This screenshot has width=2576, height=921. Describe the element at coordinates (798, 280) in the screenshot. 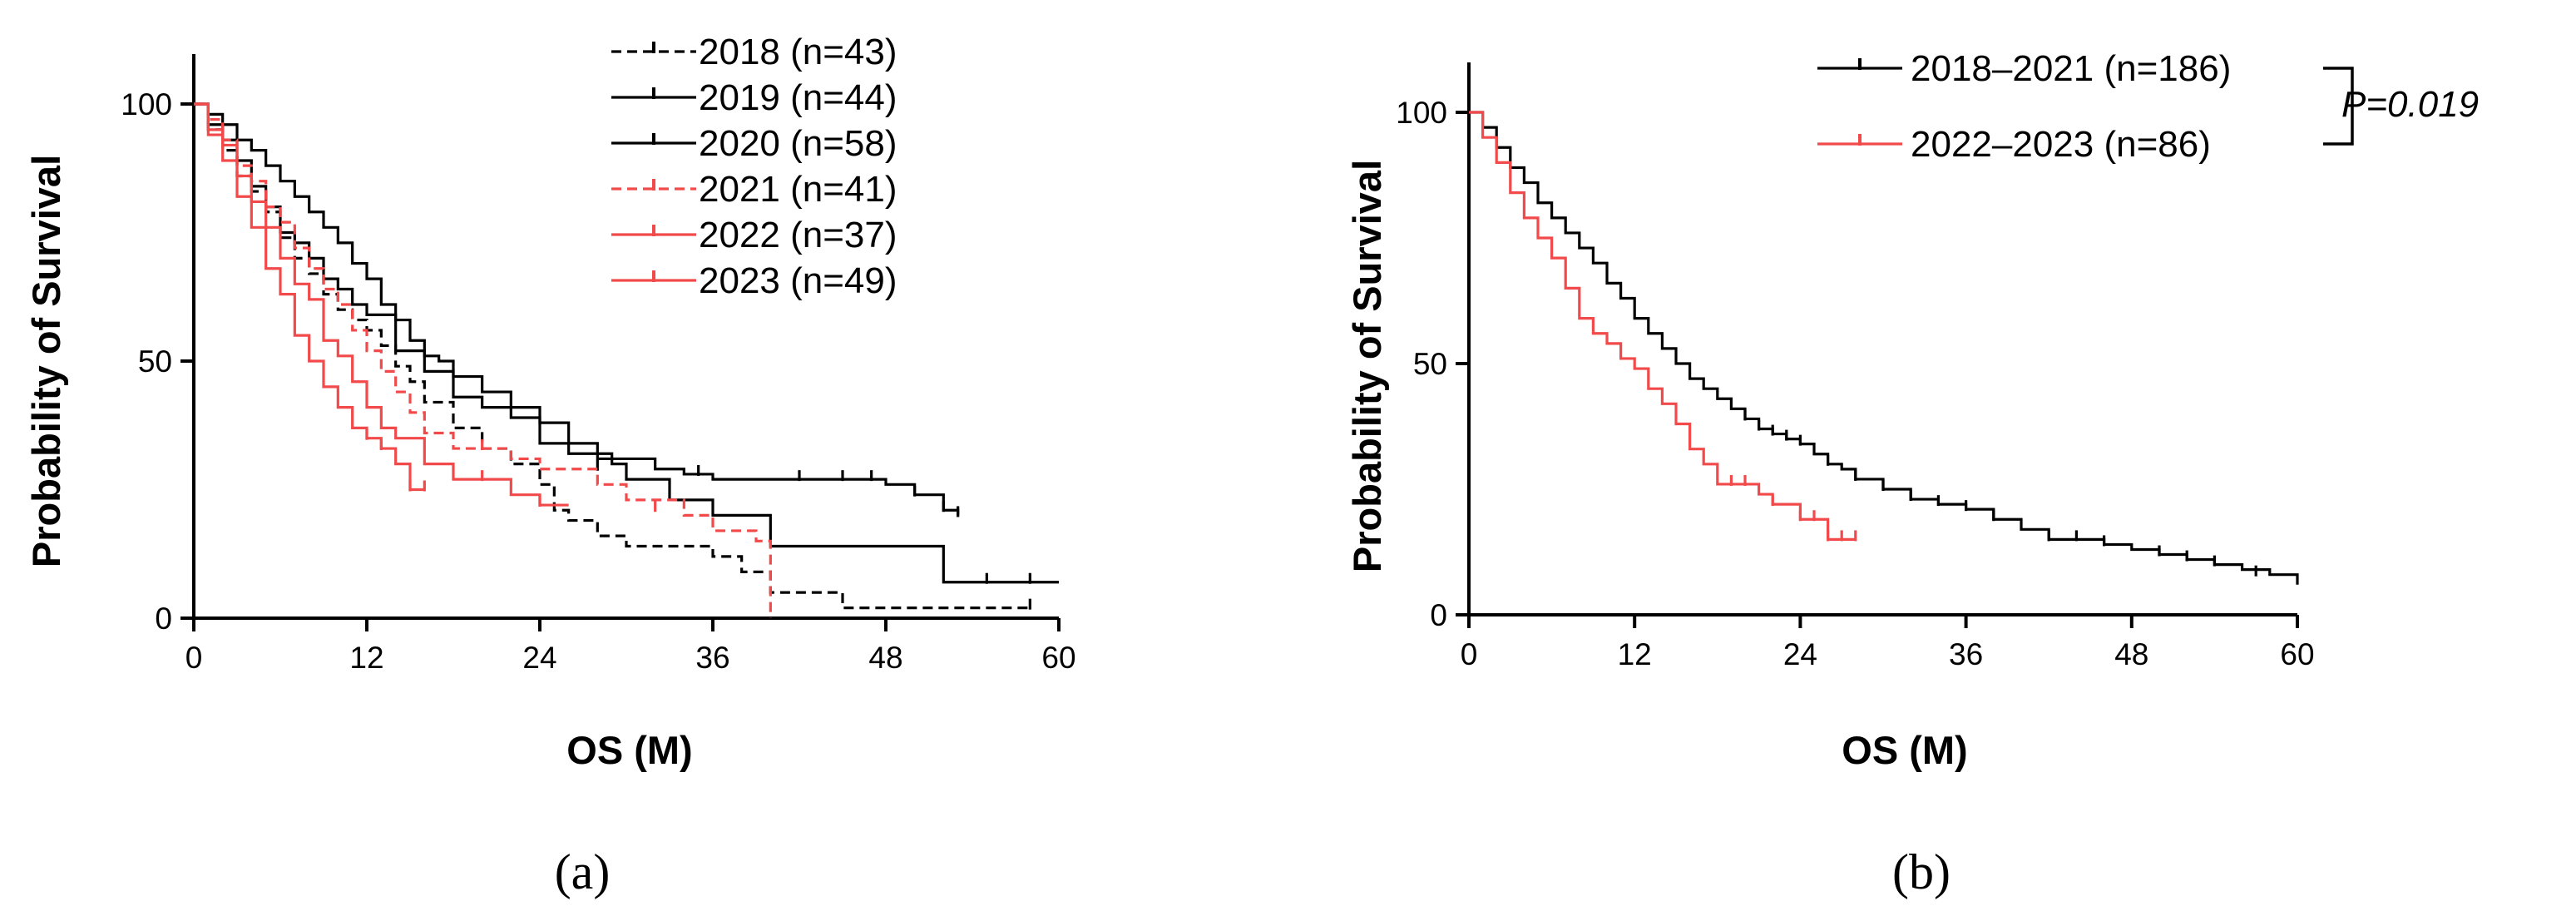

I see `legend-label: 2023 (n=49)` at that location.